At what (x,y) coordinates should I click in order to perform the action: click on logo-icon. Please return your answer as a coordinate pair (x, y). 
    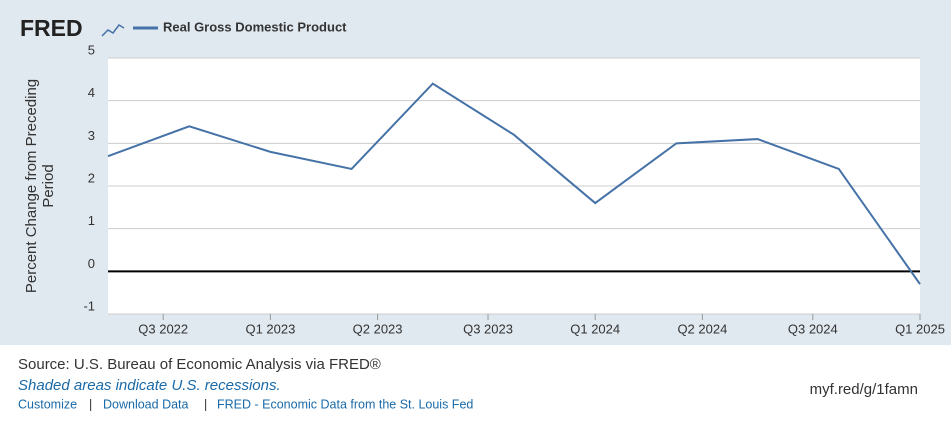
    Looking at the image, I should click on (113, 30).